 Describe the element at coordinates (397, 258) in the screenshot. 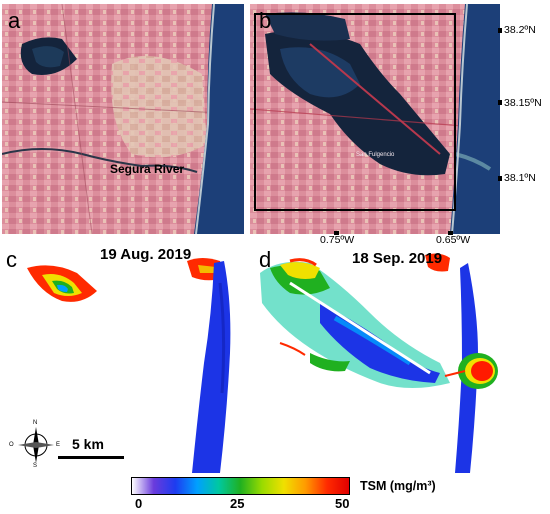

I see `panel-d-date: 18 Sep. 2019` at that location.